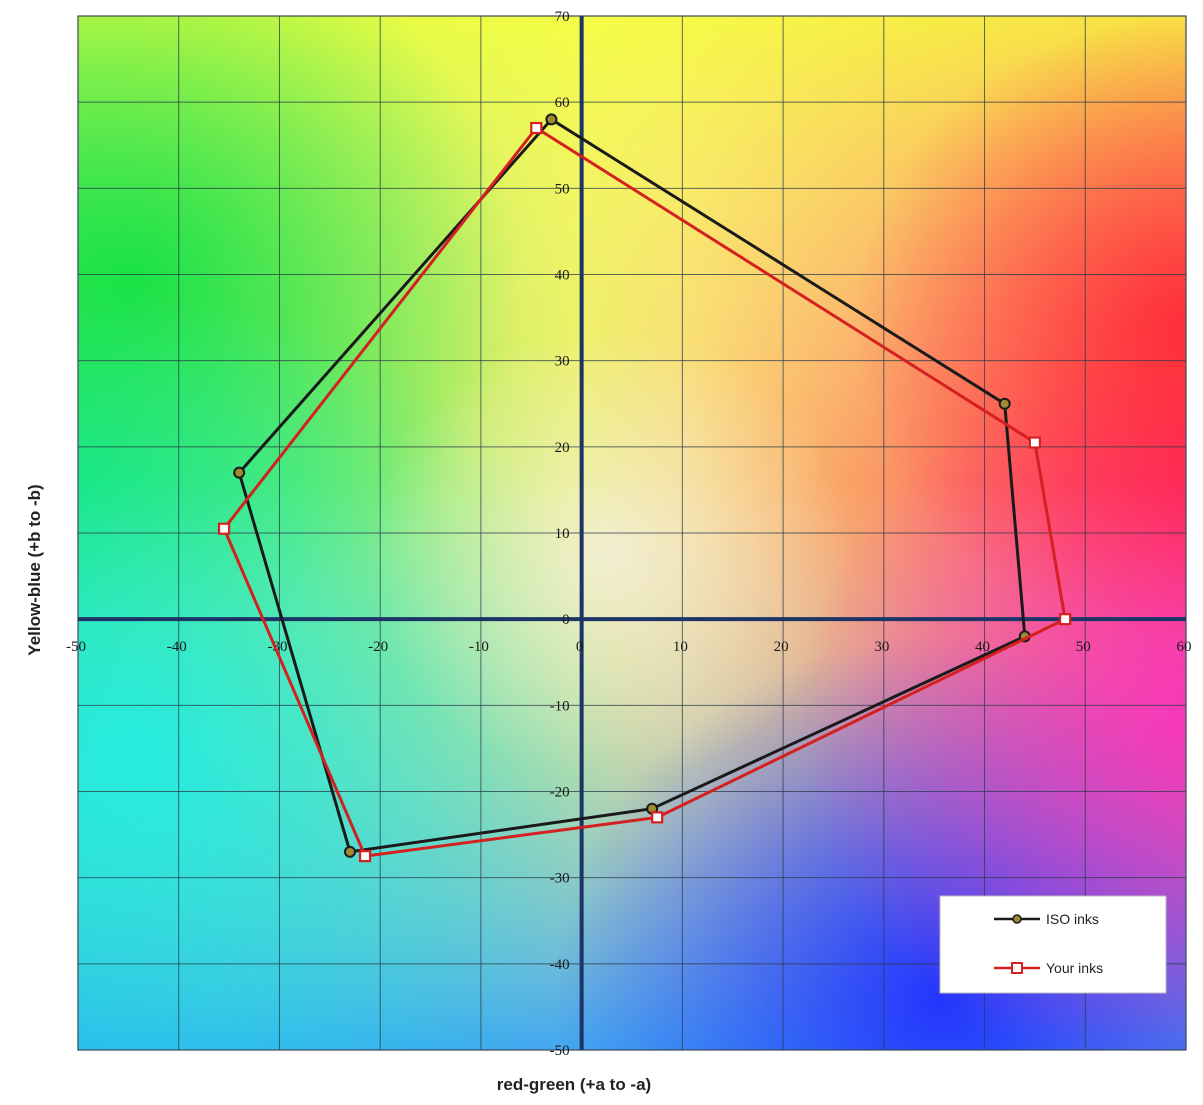  Describe the element at coordinates (560, 1051) in the screenshot. I see `y-tick-label: -50` at that location.